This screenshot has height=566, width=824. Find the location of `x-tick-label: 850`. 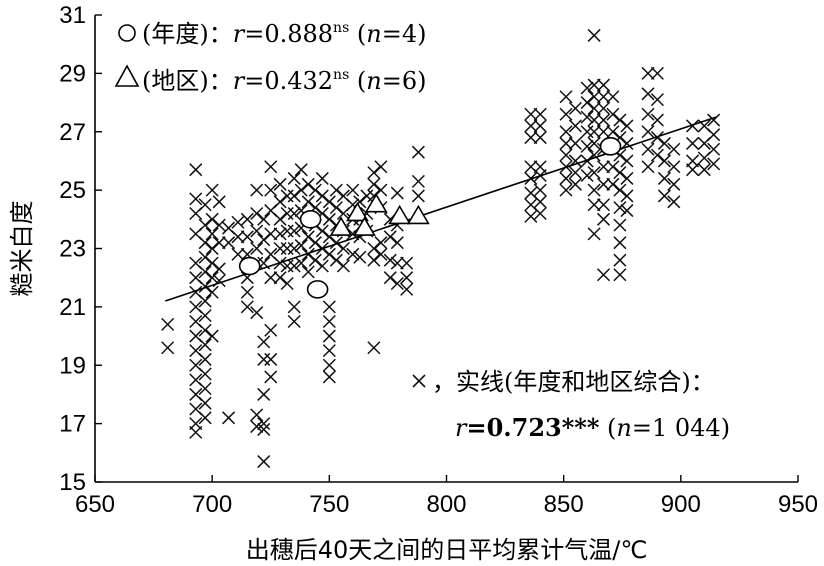

x-tick-label: 850 is located at coordinates (564, 504).